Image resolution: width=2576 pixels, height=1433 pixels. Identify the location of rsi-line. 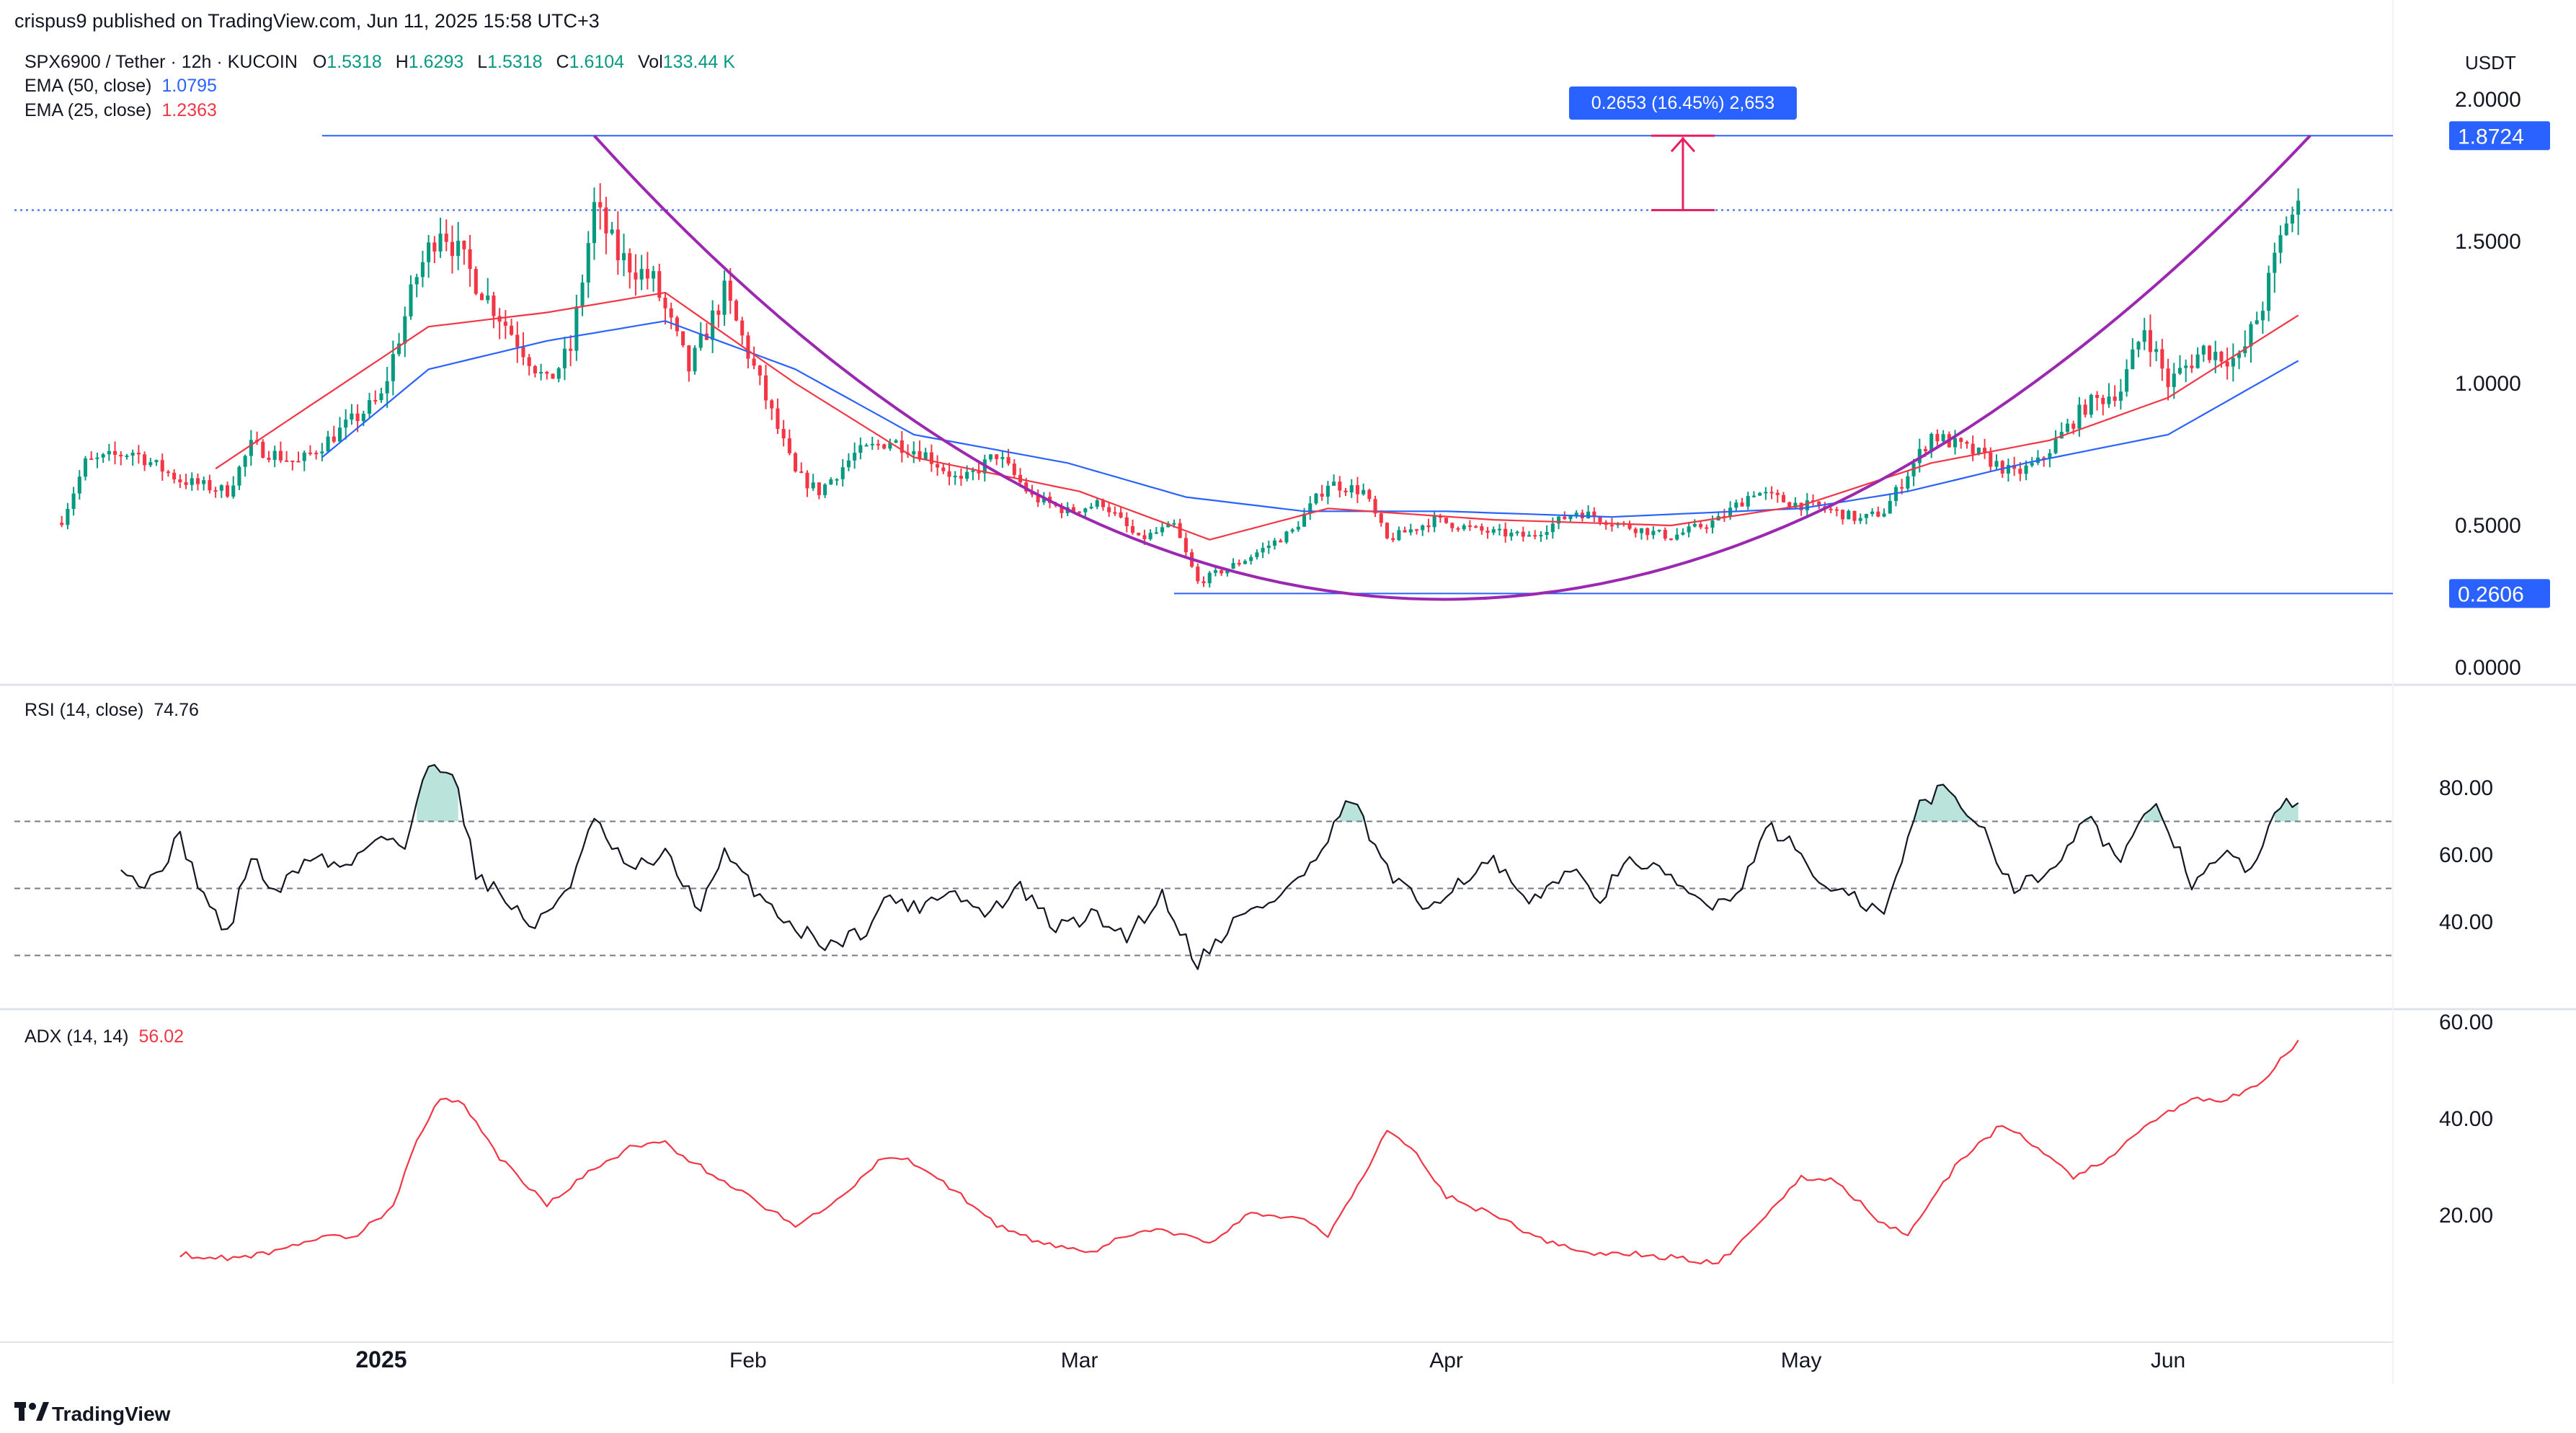
(1209, 866).